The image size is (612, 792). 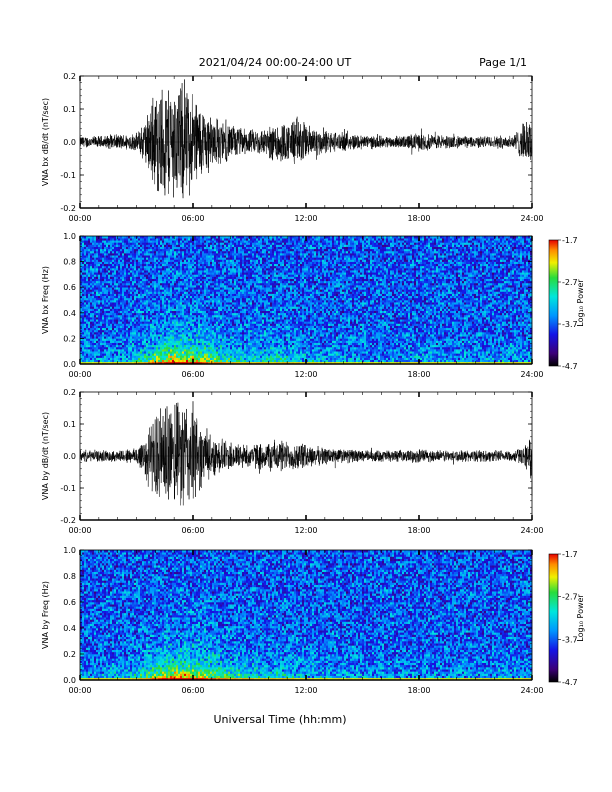 I want to click on page-indicator: Page 1/1, so click(x=503, y=62).